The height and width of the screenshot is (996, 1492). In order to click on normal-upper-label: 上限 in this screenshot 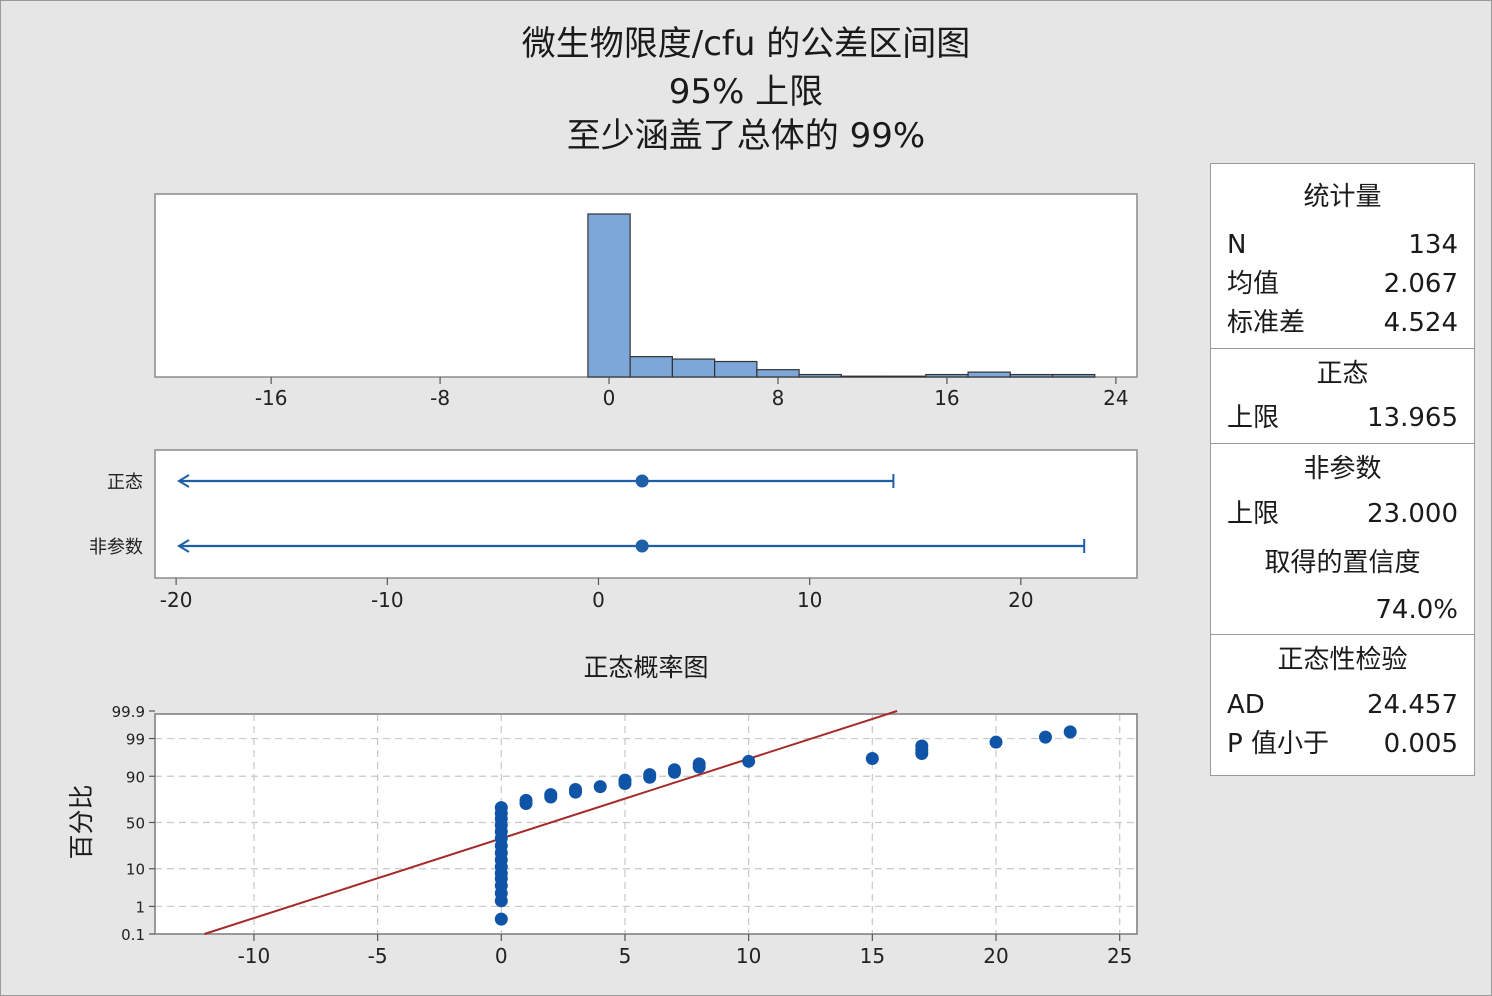, I will do `click(1253, 418)`.